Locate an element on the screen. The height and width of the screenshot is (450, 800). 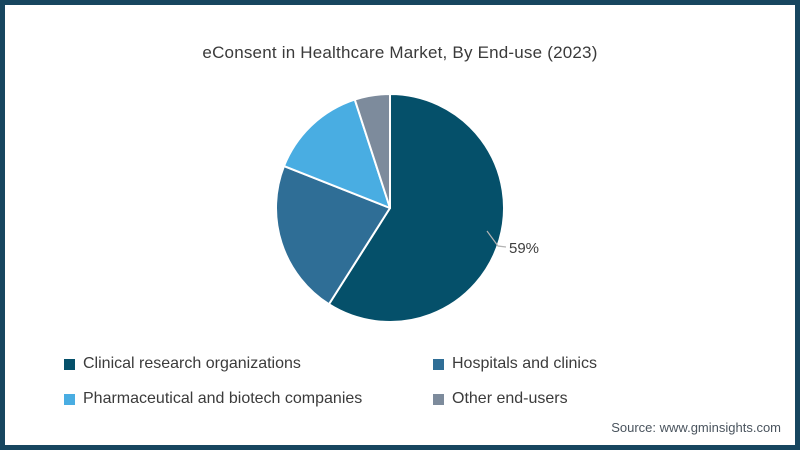
legend-label: Other end-users is located at coordinates (510, 398).